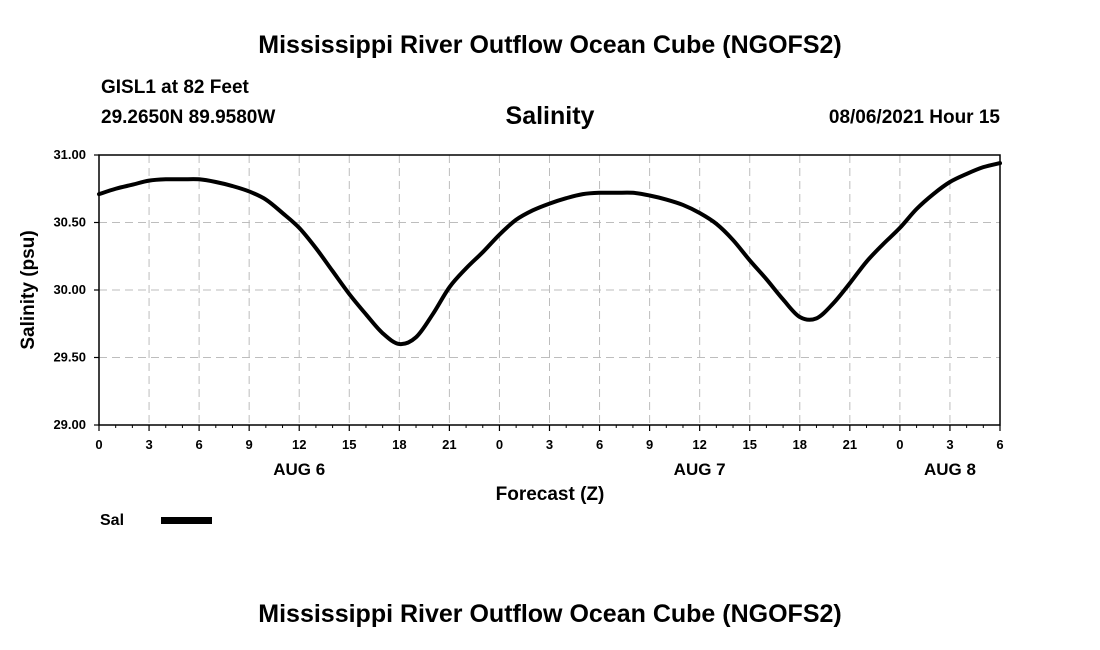  Describe the element at coordinates (69, 357) in the screenshot. I see `y-tick-label: 29.50` at that location.